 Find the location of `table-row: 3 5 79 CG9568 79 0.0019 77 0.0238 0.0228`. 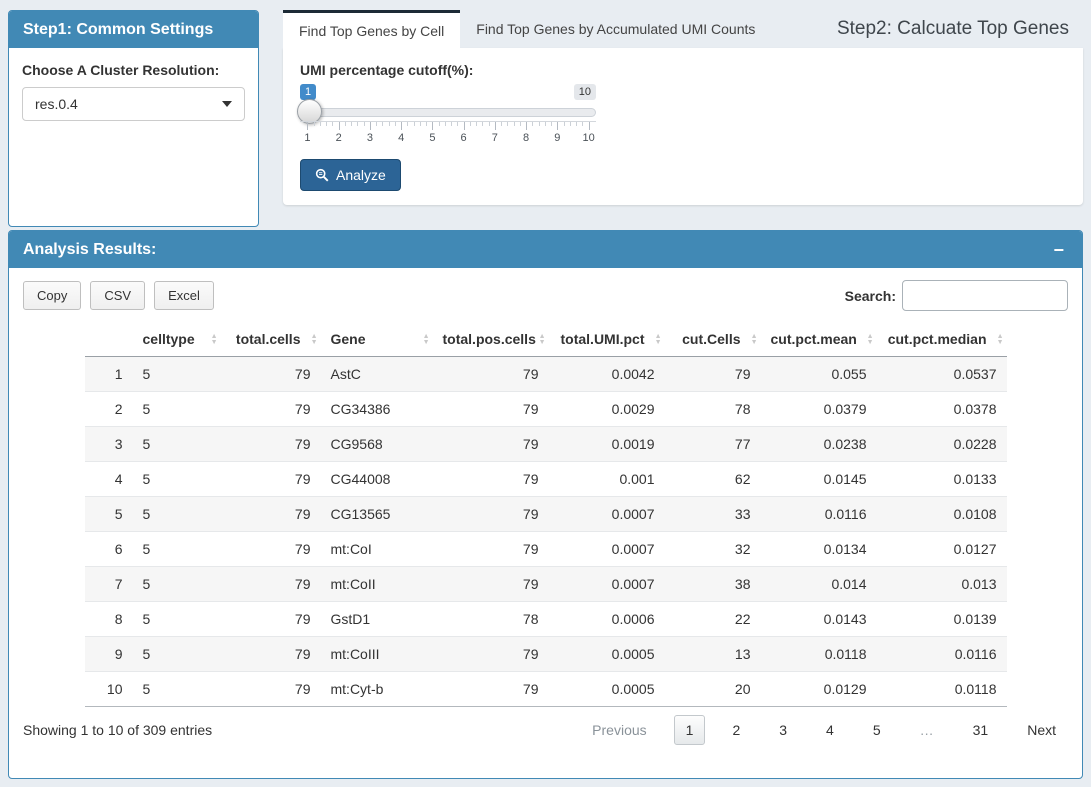

table-row: 3 5 79 CG9568 79 0.0019 77 0.0238 0.0228 is located at coordinates (545, 444).